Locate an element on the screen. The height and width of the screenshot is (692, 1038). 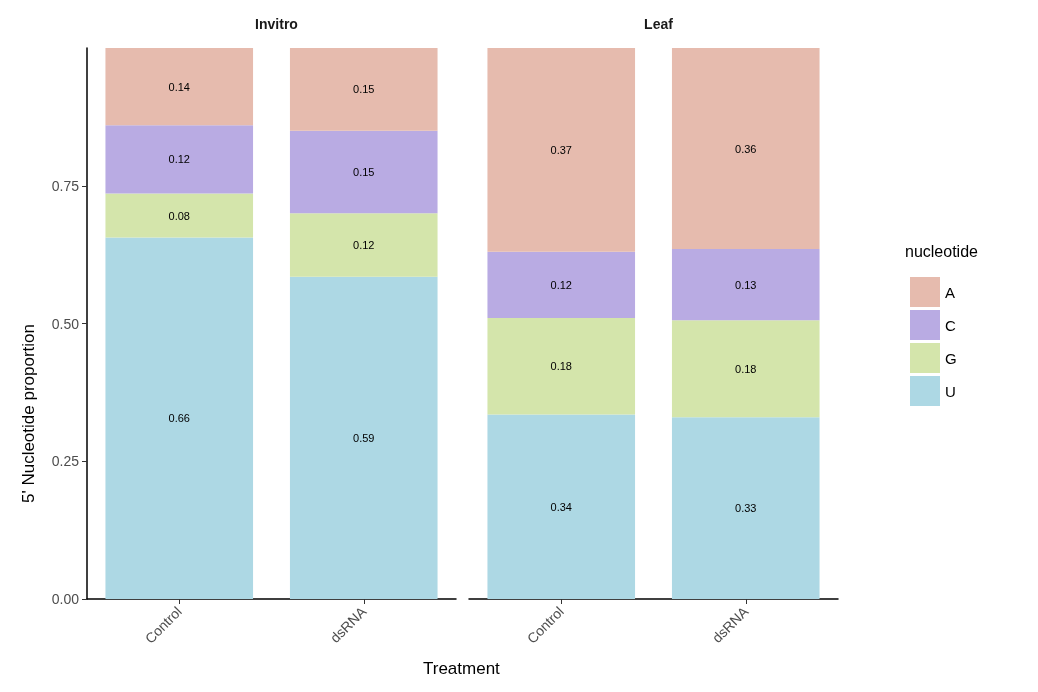
data-label: 0.59 is located at coordinates (364, 437).